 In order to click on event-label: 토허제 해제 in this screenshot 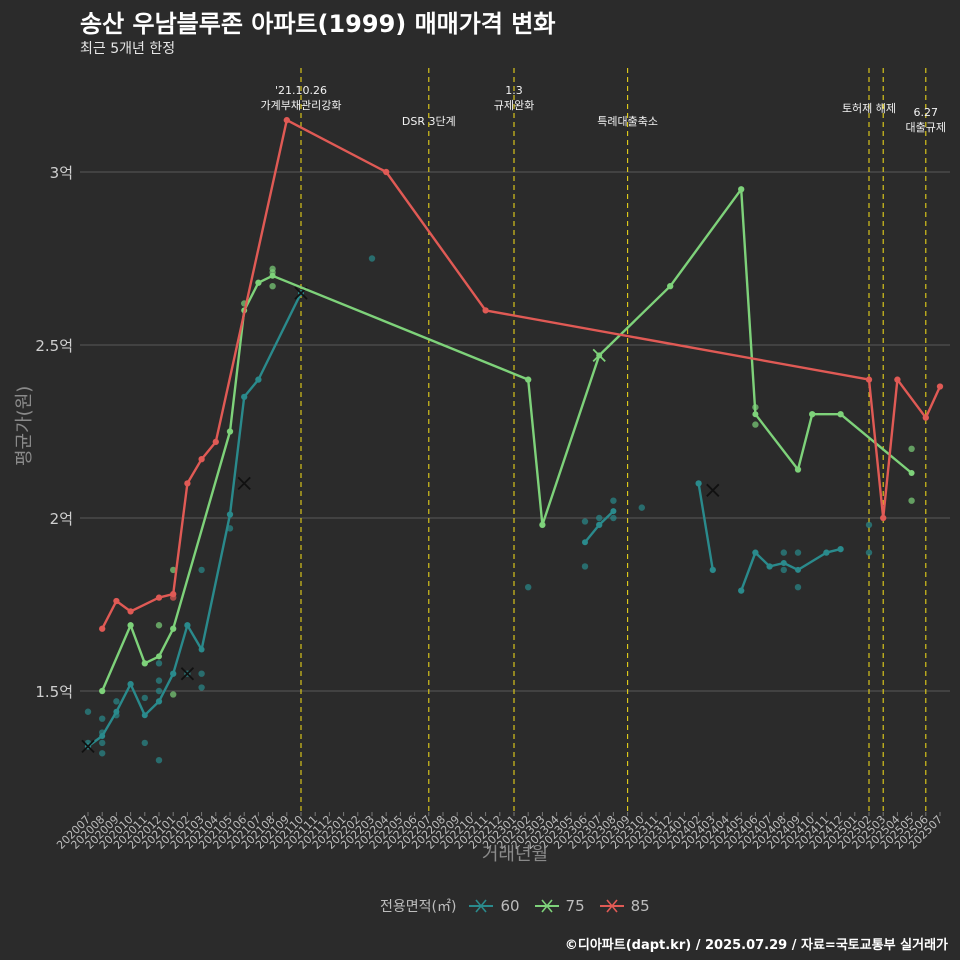, I will do `click(869, 108)`.